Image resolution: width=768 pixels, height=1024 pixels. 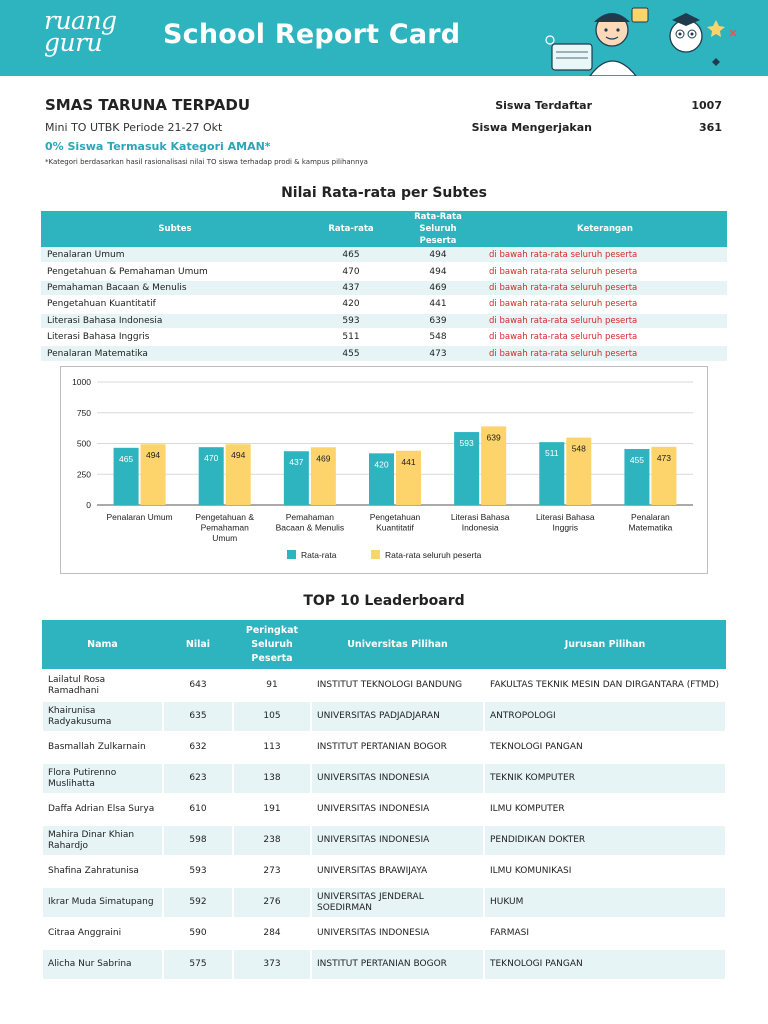 I want to click on jurusan-cell: FARMASI, so click(x=605, y=933).